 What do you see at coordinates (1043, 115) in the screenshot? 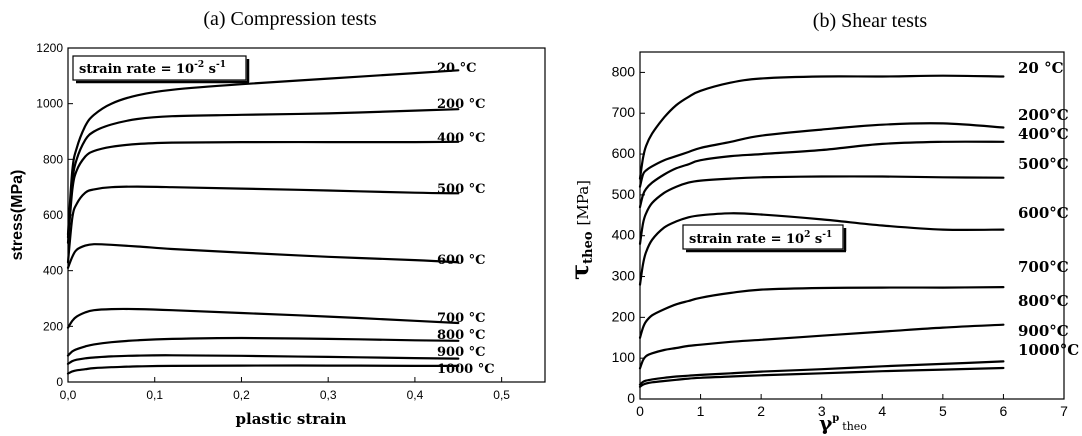
I see `series-label: 200°C` at bounding box center [1043, 115].